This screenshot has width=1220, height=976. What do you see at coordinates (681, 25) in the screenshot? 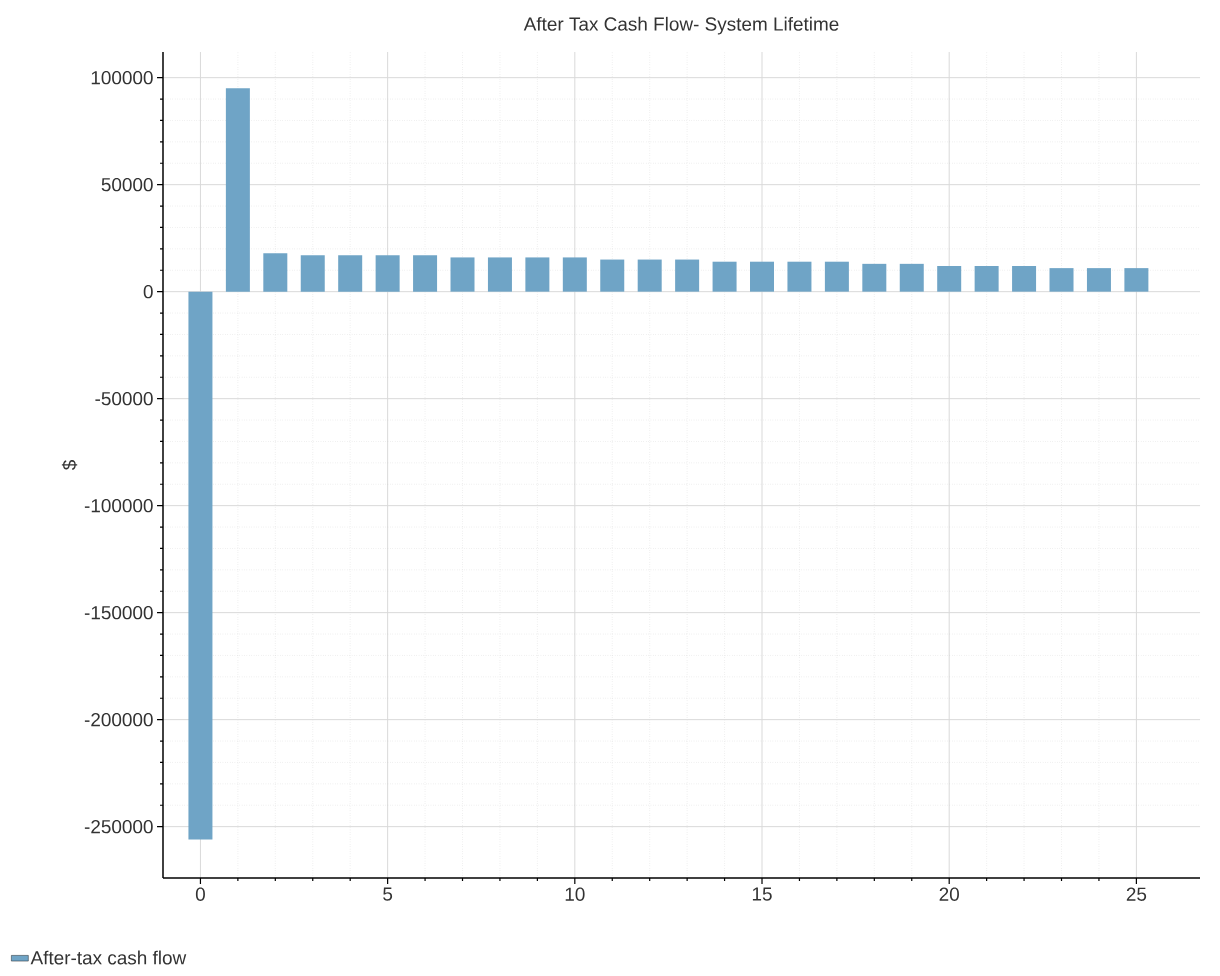
I see `chart-title: After Tax Cash Flow- System Lifetime` at bounding box center [681, 25].